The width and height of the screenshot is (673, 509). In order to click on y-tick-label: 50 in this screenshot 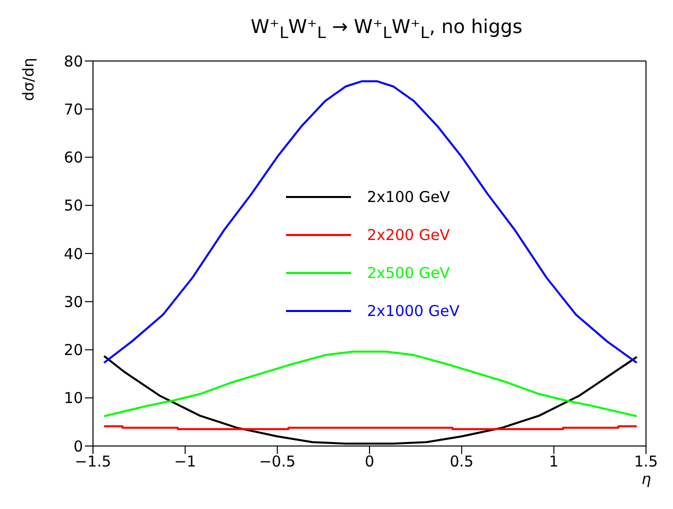, I will do `click(73, 205)`.